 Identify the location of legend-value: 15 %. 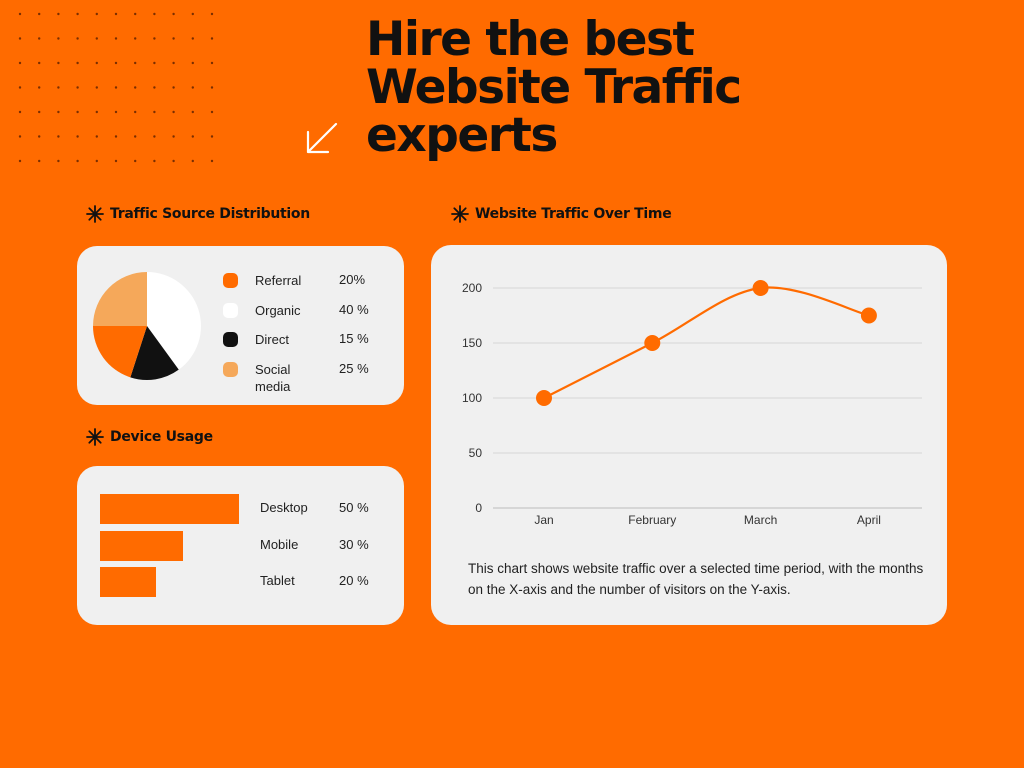
(354, 338).